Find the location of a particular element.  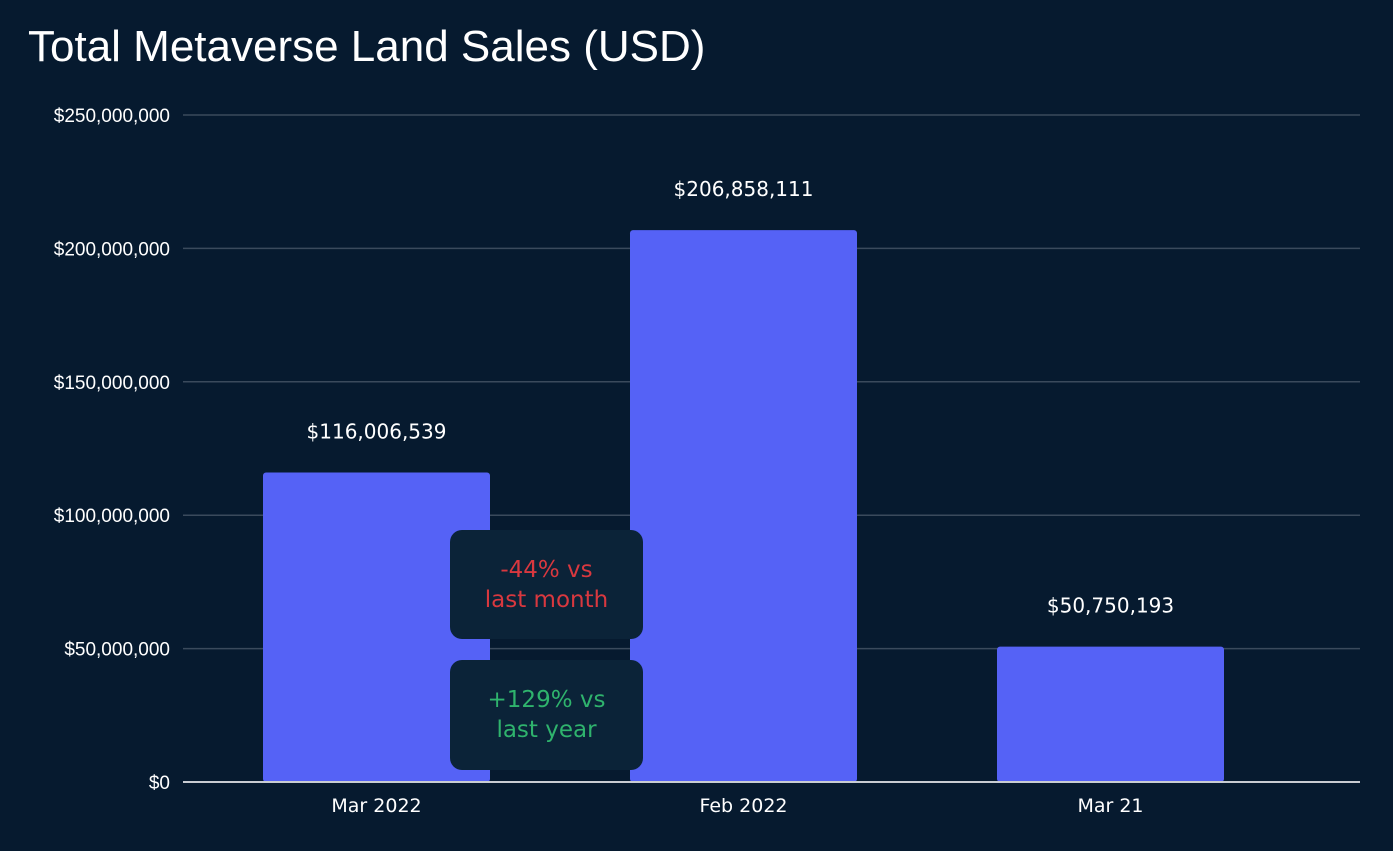

callout-line: last month is located at coordinates (546, 599).